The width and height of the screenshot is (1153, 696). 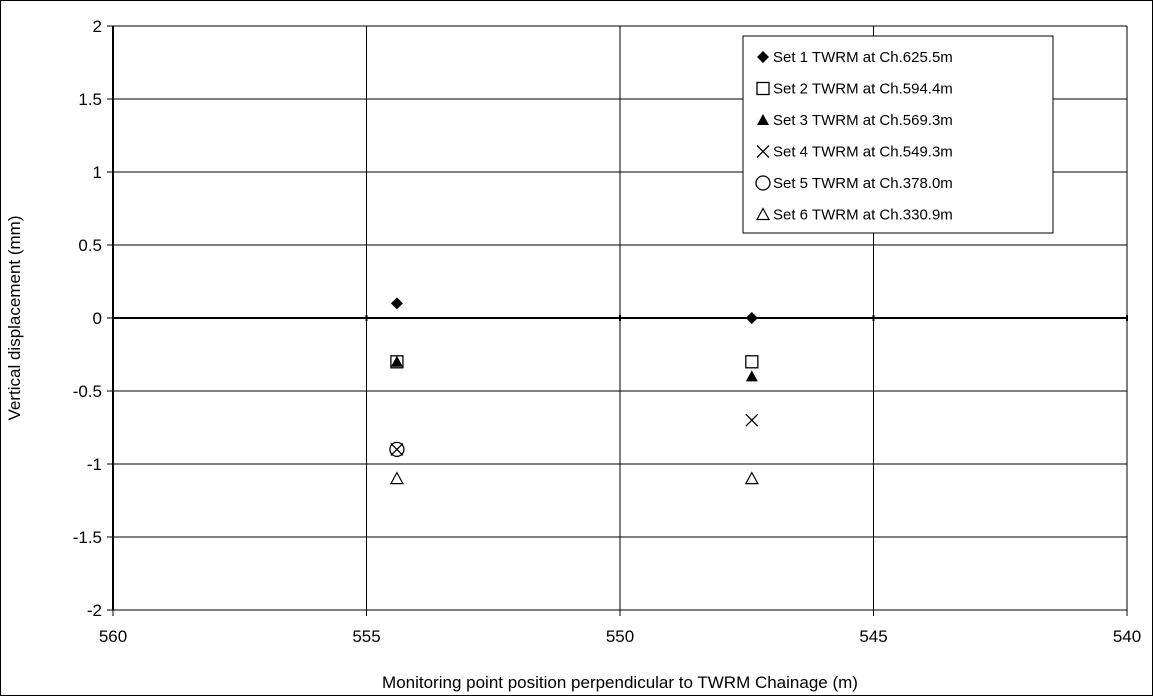 What do you see at coordinates (87, 391) in the screenshot?
I see `y-tick-label: -0.5` at bounding box center [87, 391].